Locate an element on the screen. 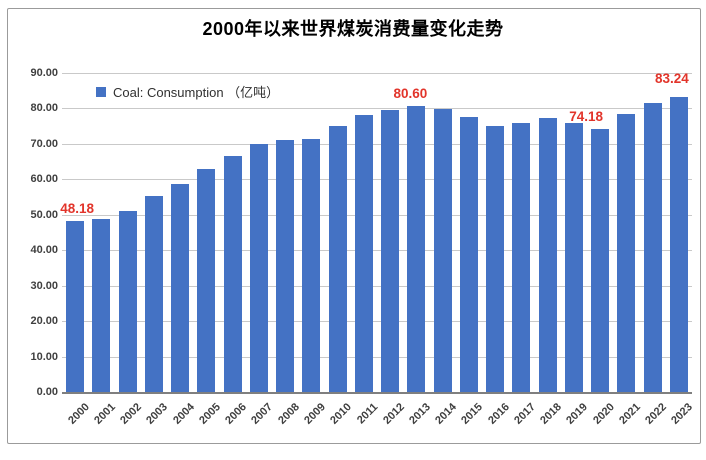  bar-2007 is located at coordinates (258, 267).